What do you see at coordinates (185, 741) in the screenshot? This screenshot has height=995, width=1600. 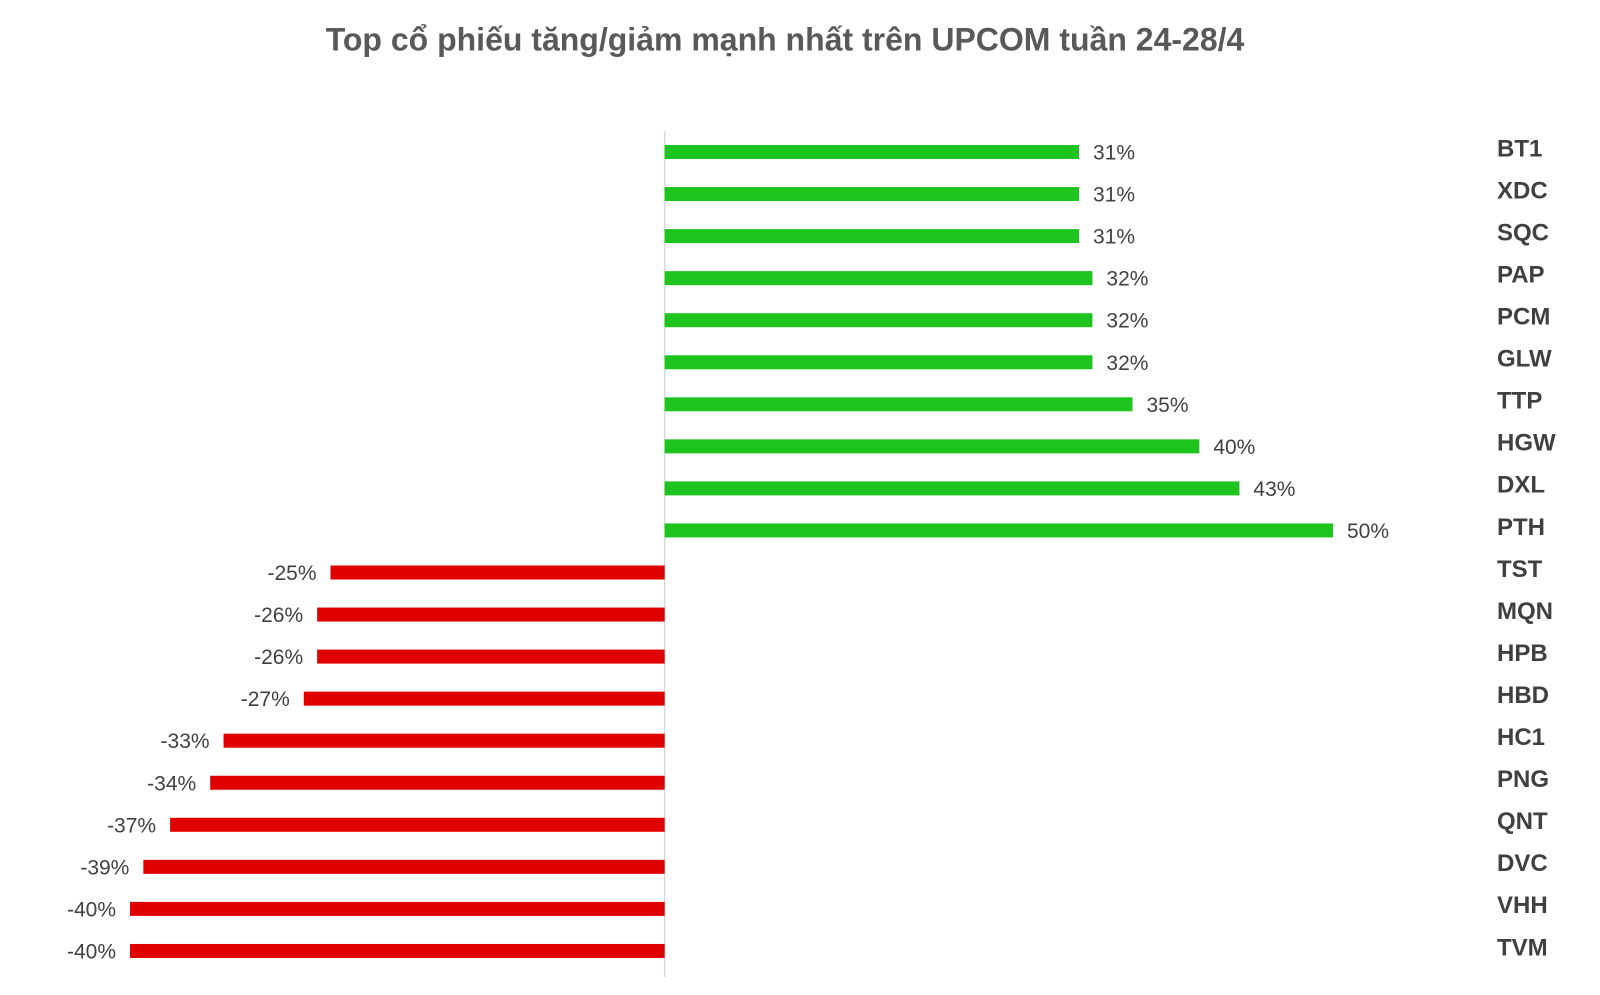 I see `value-label: -33%` at bounding box center [185, 741].